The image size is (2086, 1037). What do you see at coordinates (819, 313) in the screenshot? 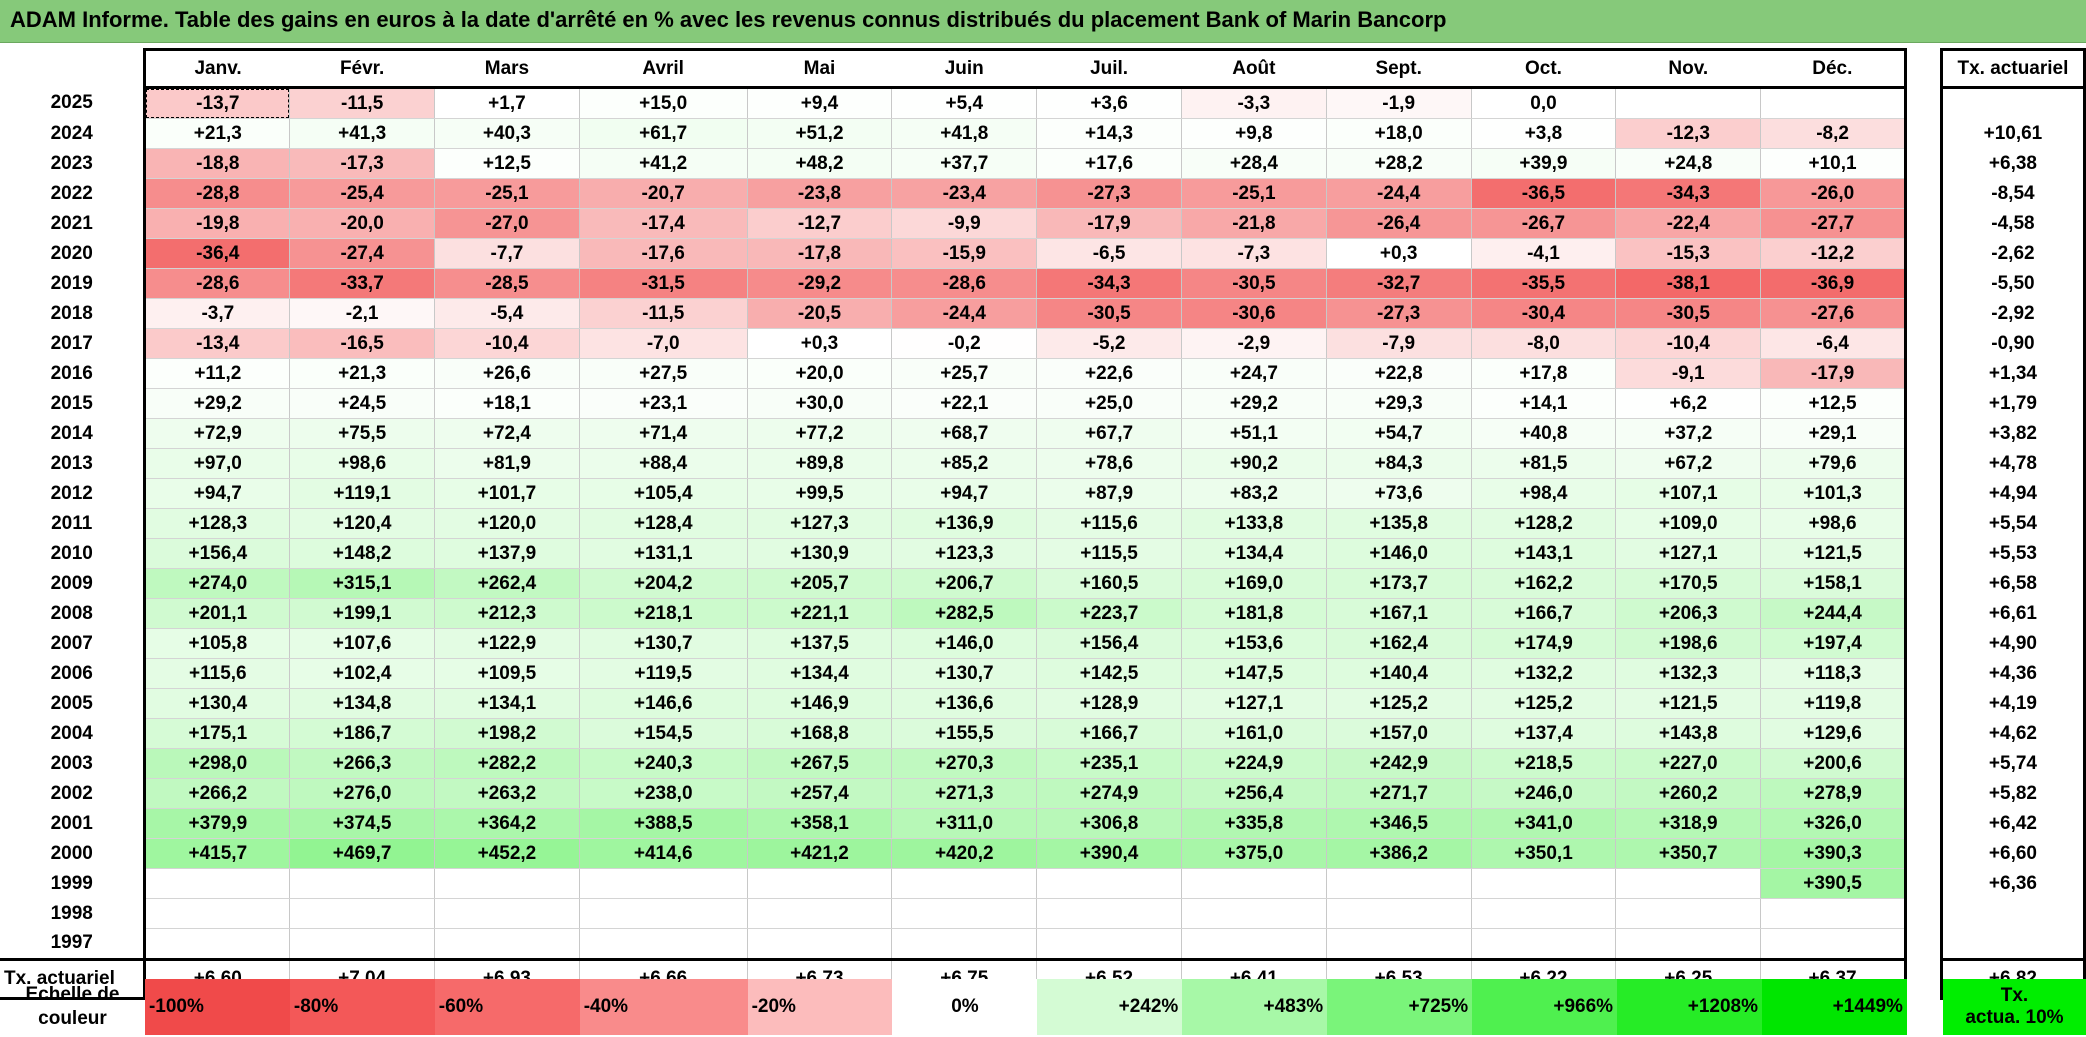
I see `value-cell: -20,5` at bounding box center [819, 313].